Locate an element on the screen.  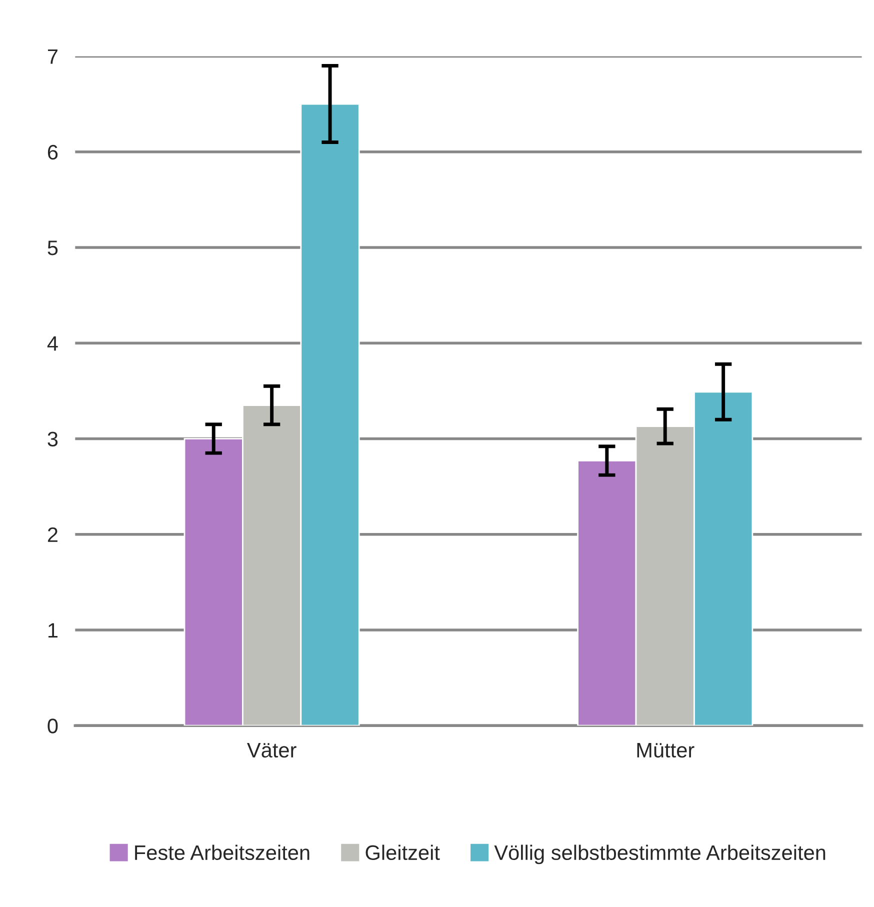
y-tick-label: 0 is located at coordinates (53, 726).